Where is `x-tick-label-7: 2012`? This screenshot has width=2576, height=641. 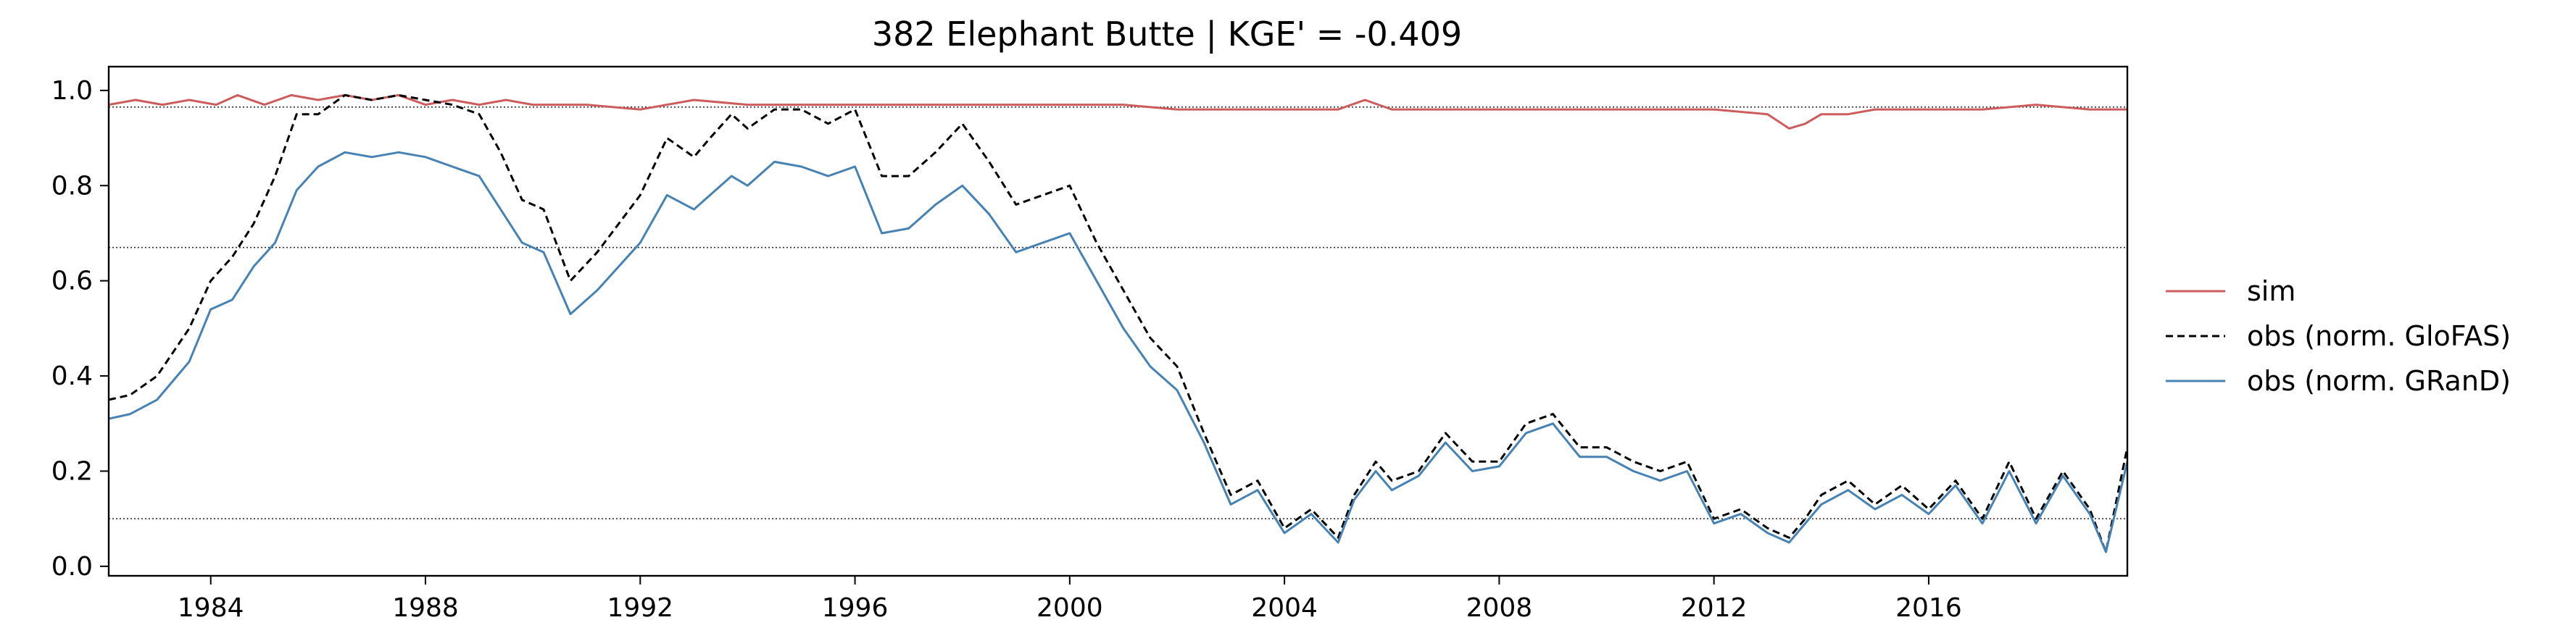 x-tick-label-7: 2012 is located at coordinates (1714, 608).